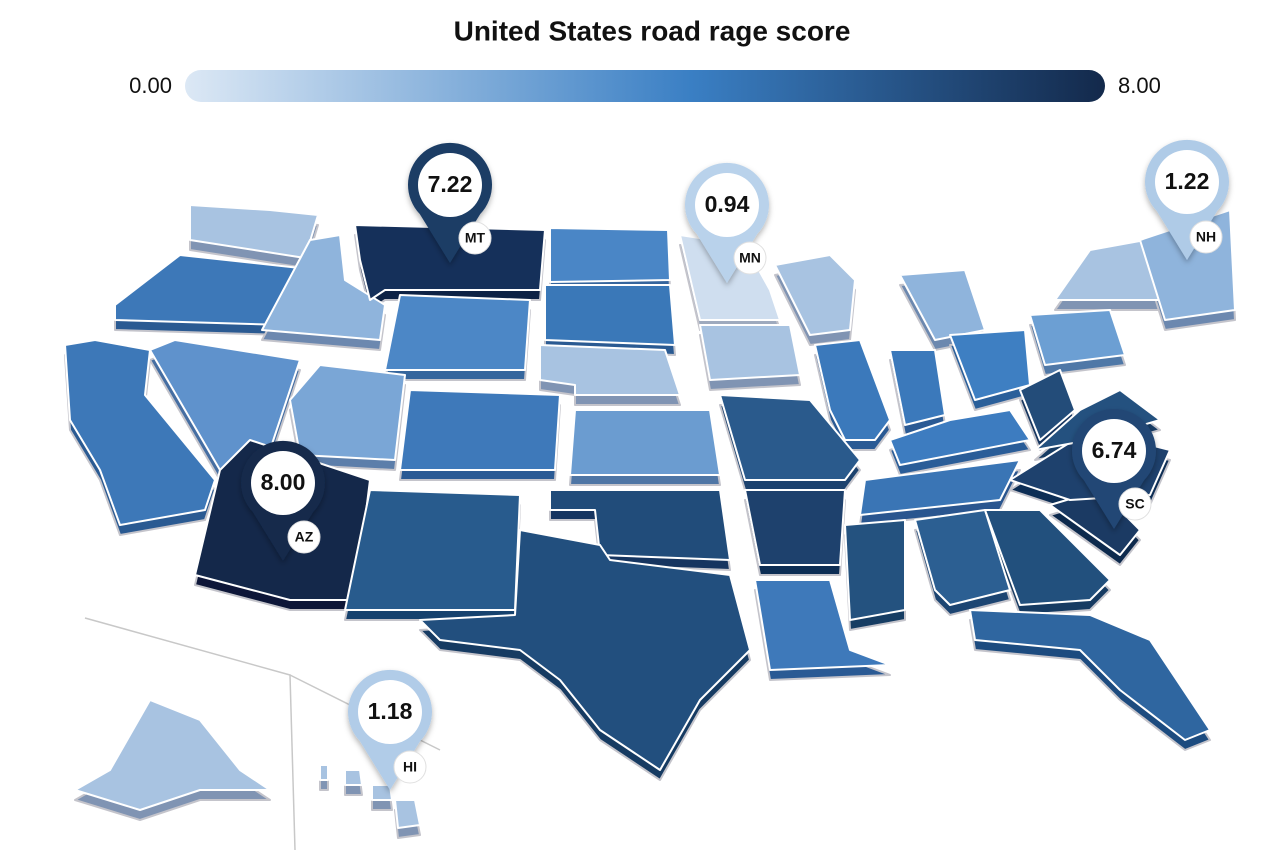 This screenshot has width=1280, height=854. I want to click on pin-score: 1.22, so click(1187, 181).